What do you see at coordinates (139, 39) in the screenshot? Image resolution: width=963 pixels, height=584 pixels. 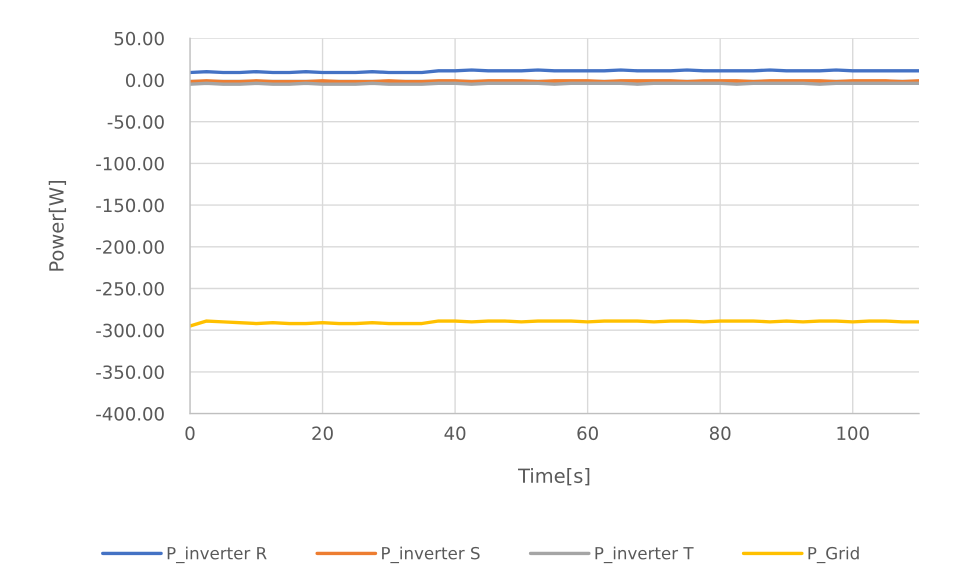 I see `y-tick-label: 50.00` at bounding box center [139, 39].